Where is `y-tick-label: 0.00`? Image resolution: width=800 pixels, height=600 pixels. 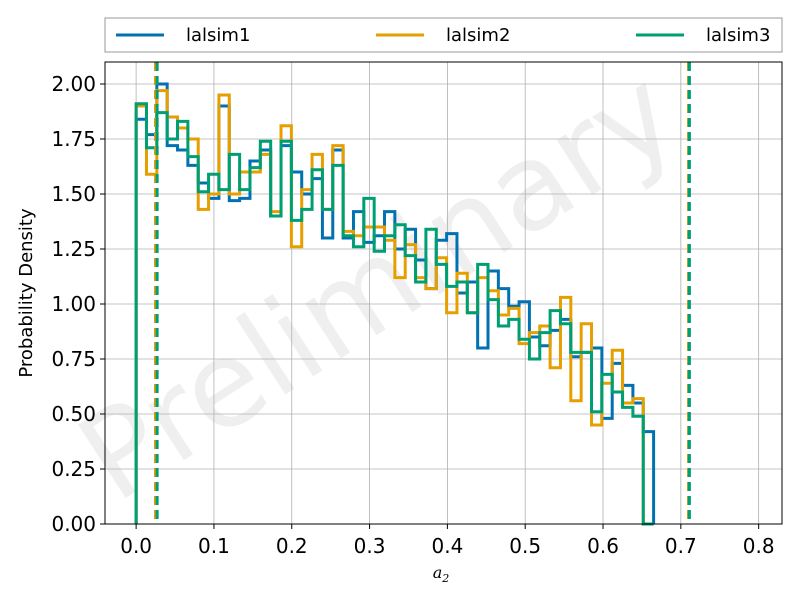
y-tick-label: 0.00 is located at coordinates (73, 524).